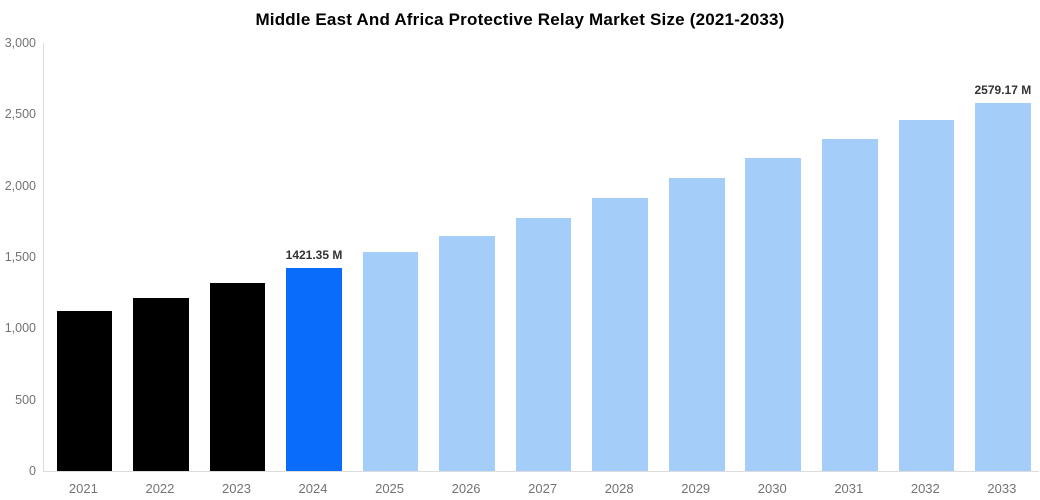 Image resolution: width=1040 pixels, height=500 pixels. What do you see at coordinates (20, 257) in the screenshot?
I see `y-tick-1500: 1,500` at bounding box center [20, 257].